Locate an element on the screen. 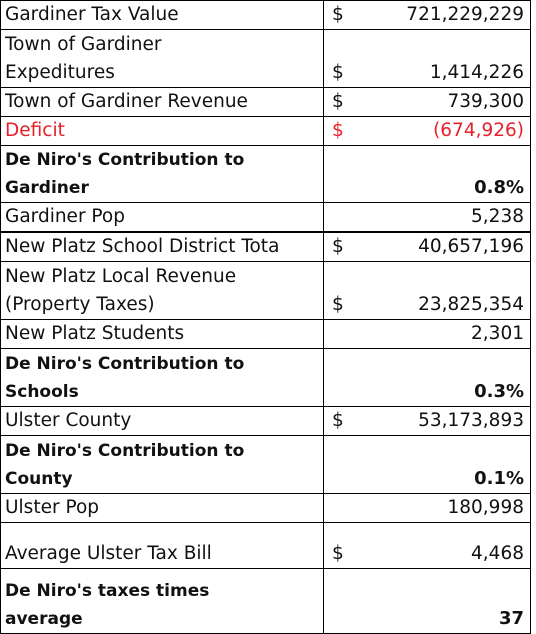  row-label-cell: Deficit is located at coordinates (162, 131).